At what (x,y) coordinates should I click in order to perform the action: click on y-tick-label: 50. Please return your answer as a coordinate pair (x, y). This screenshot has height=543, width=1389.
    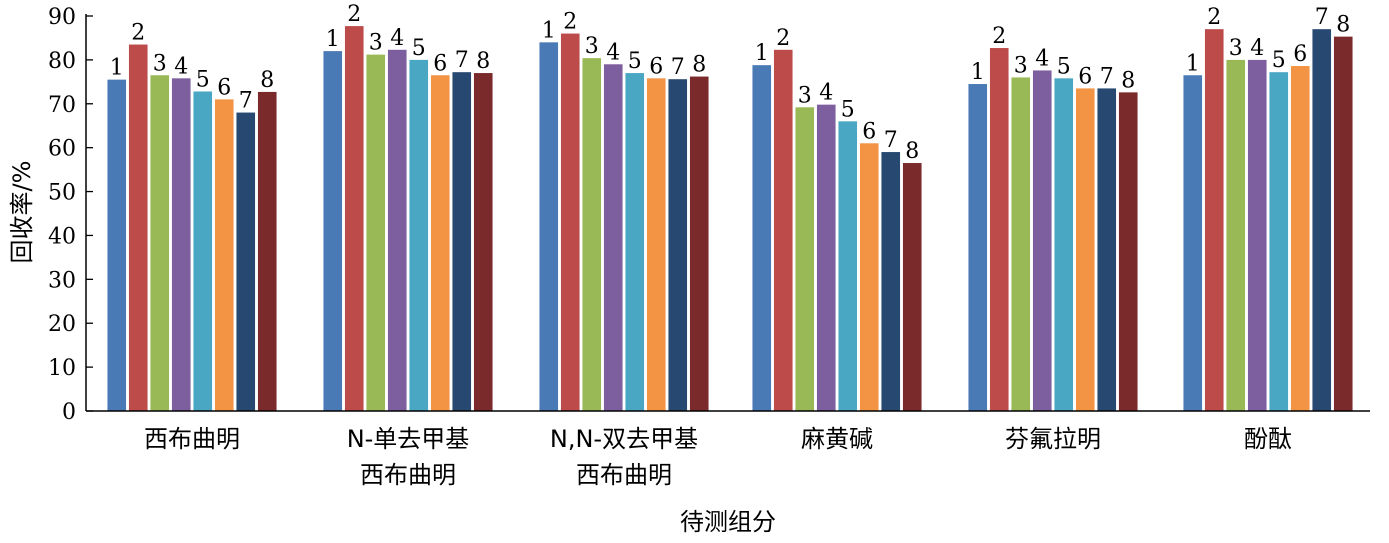
    Looking at the image, I should click on (62, 193).